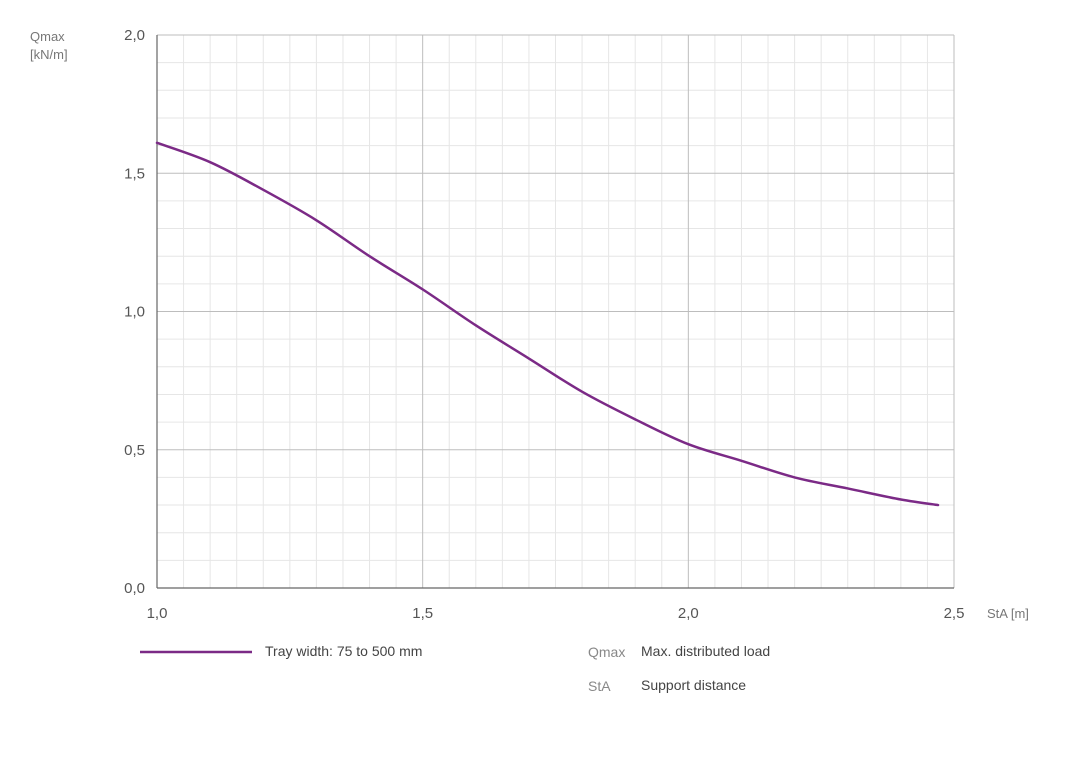 The image size is (1080, 764). Describe the element at coordinates (134, 173) in the screenshot. I see `y-tick-label: 1,5` at that location.